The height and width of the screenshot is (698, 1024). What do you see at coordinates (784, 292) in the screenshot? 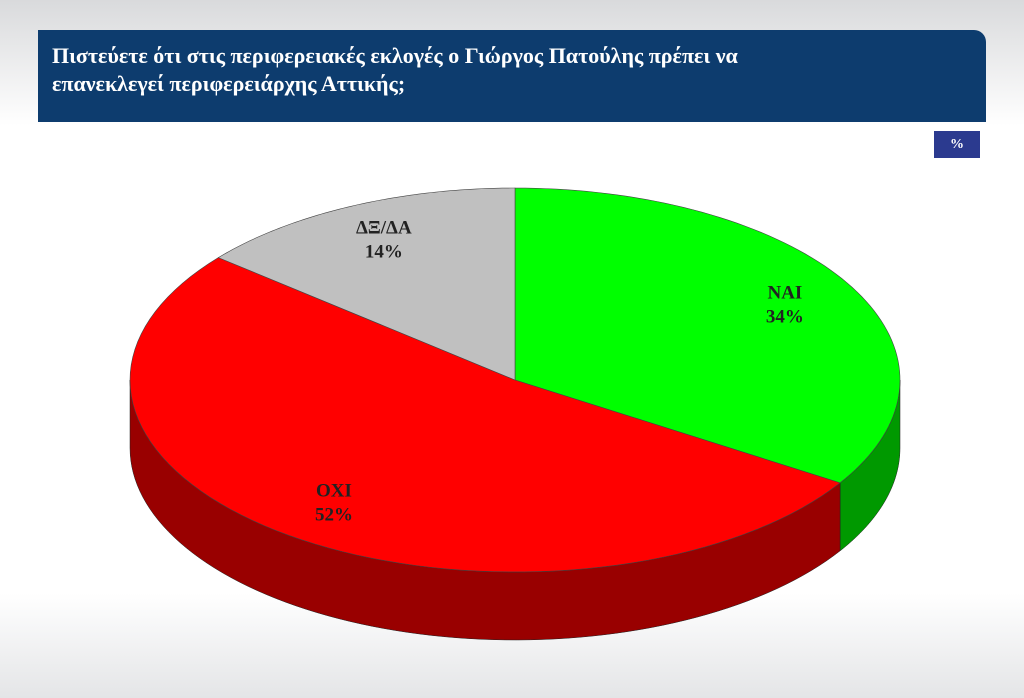
I see `slice-category-label: ΝΑΙ` at bounding box center [784, 292].